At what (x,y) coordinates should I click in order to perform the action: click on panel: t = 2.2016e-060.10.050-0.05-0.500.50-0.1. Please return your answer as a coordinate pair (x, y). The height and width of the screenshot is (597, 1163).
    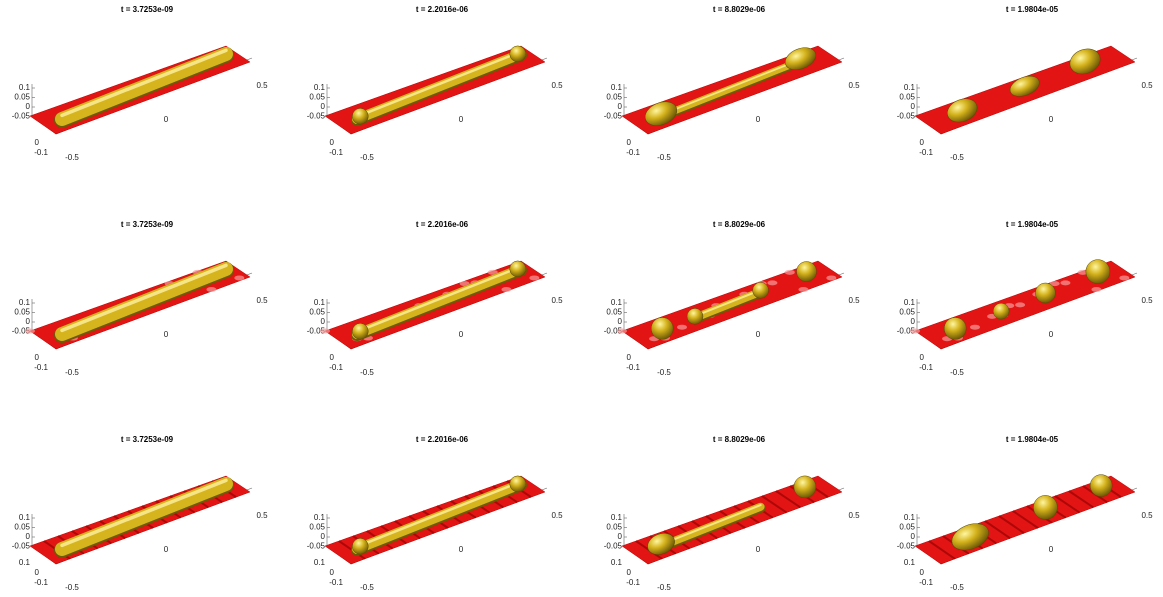
    Looking at the image, I should click on (435, 298).